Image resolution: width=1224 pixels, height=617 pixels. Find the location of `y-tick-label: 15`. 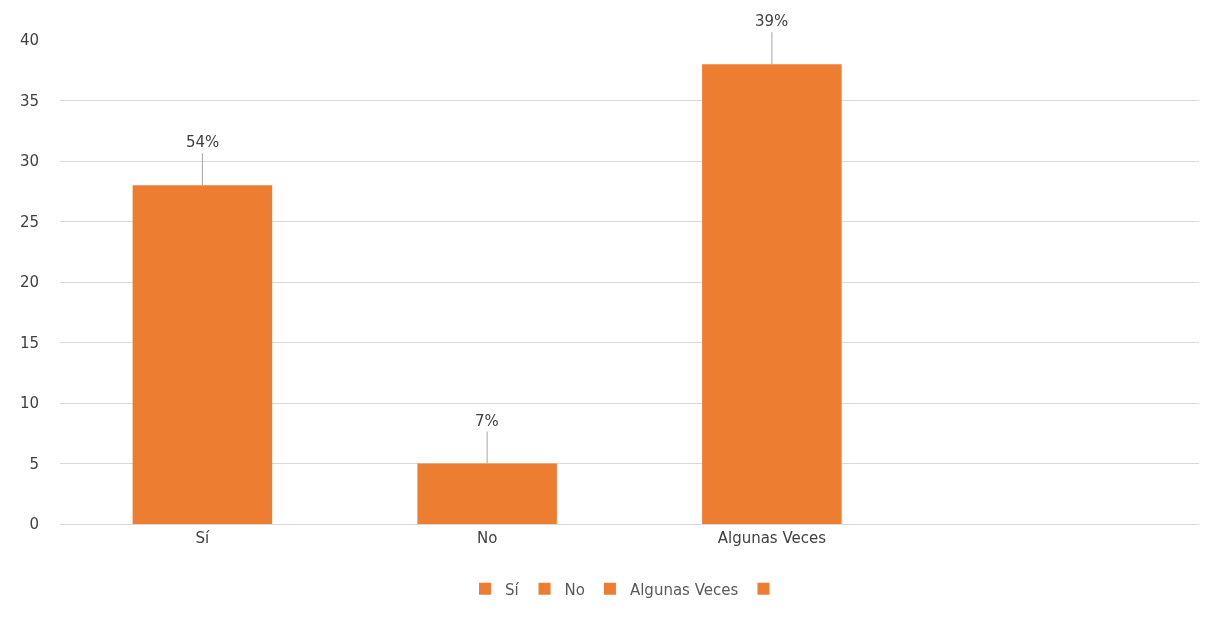

y-tick-label: 15 is located at coordinates (29, 342).